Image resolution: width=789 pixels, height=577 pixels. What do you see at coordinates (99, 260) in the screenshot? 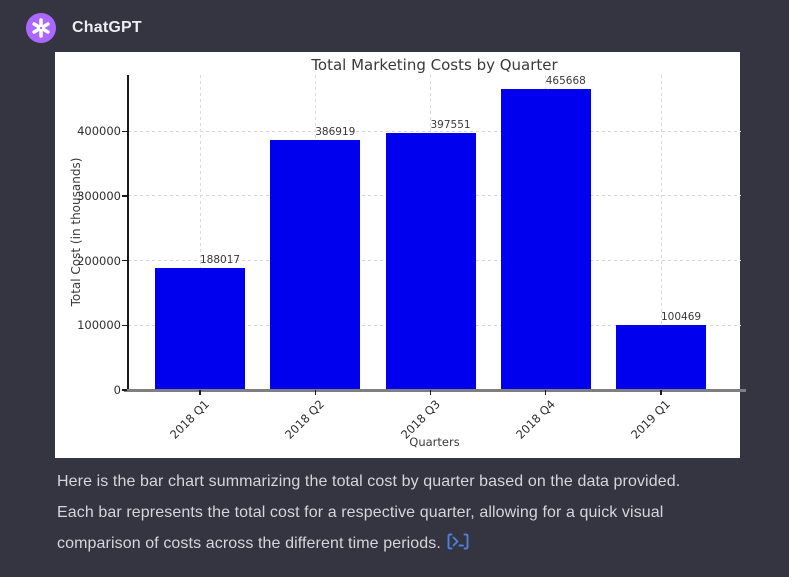
I see `y-axis-tick-label: 200000` at bounding box center [99, 260].